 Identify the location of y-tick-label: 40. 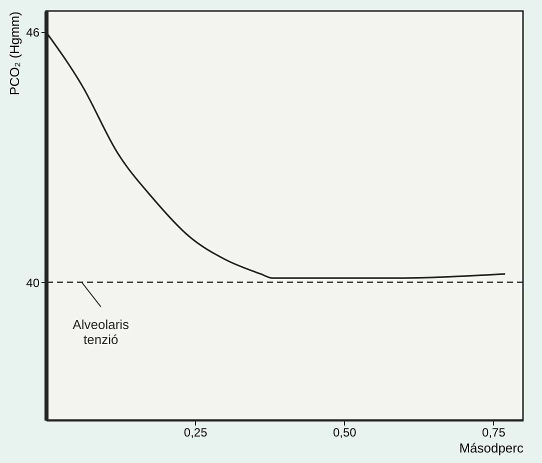
(33, 283).